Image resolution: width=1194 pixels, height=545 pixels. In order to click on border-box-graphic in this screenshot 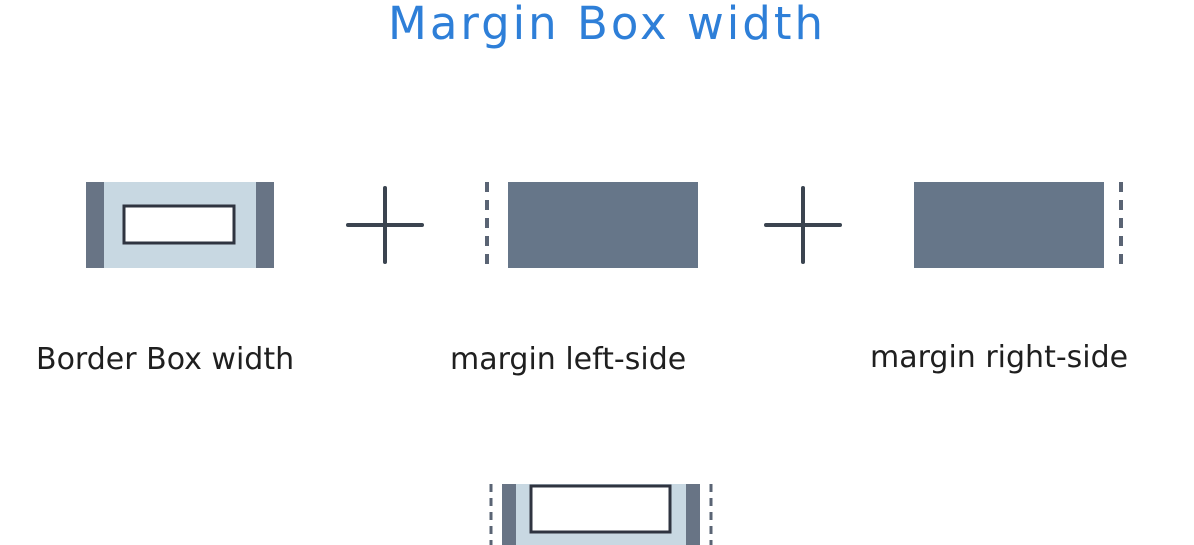, I will do `click(180, 225)`.